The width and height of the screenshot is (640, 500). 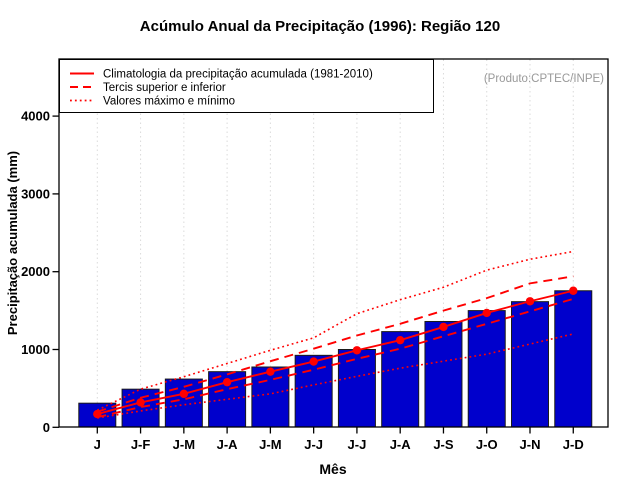 I want to click on x-tick-label: J, so click(x=97, y=444).